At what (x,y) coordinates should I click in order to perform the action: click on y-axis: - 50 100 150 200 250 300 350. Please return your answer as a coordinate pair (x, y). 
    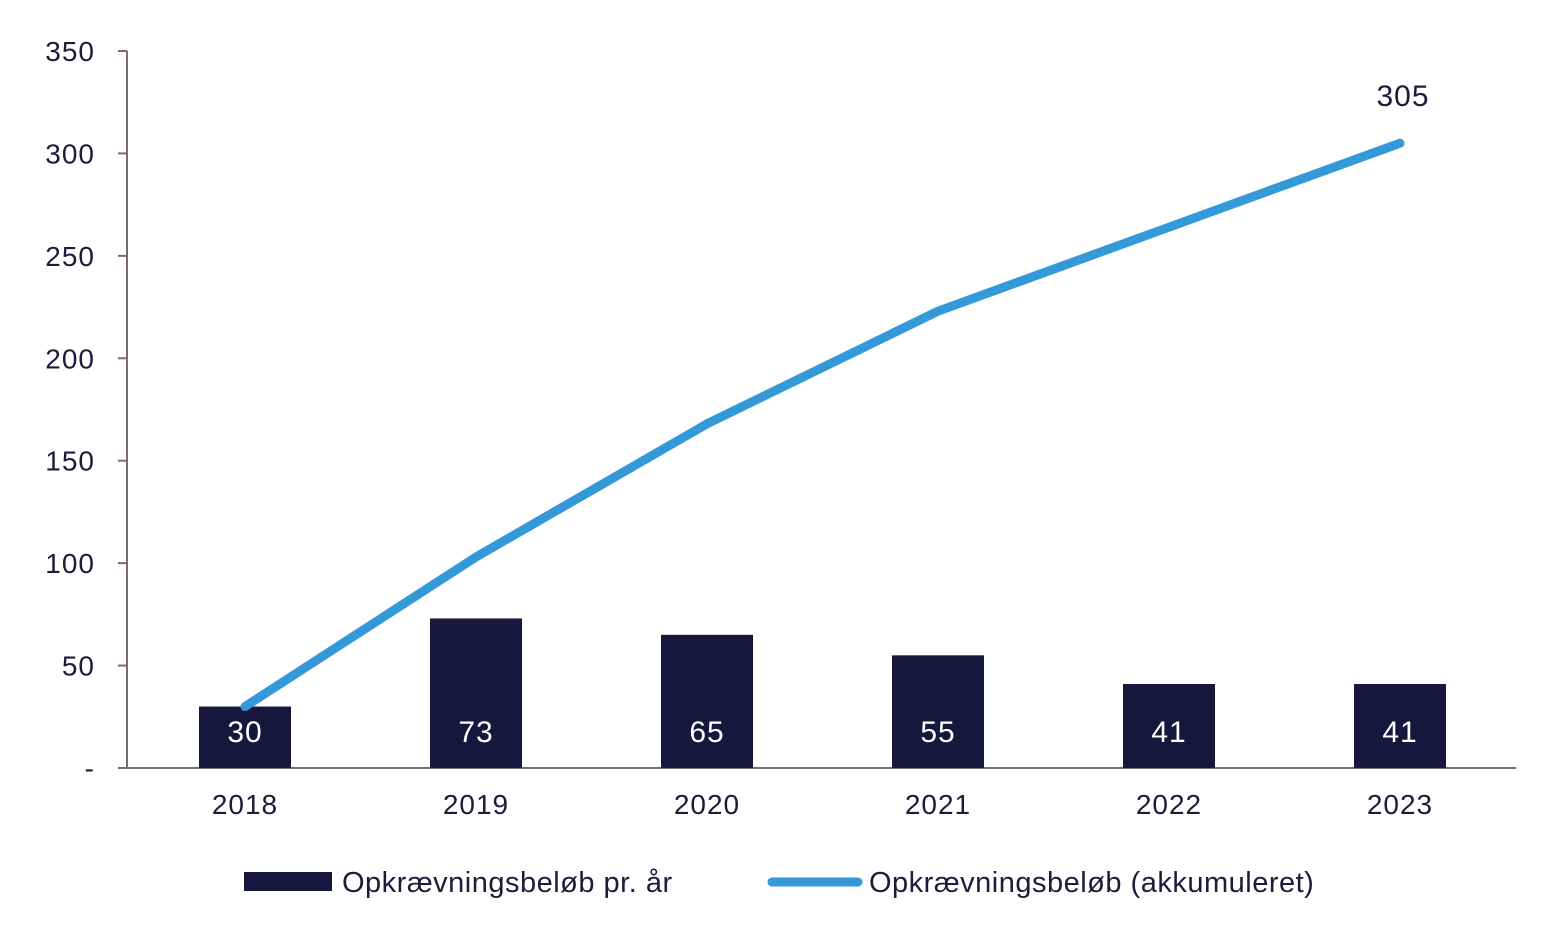
    Looking at the image, I should click on (86, 410).